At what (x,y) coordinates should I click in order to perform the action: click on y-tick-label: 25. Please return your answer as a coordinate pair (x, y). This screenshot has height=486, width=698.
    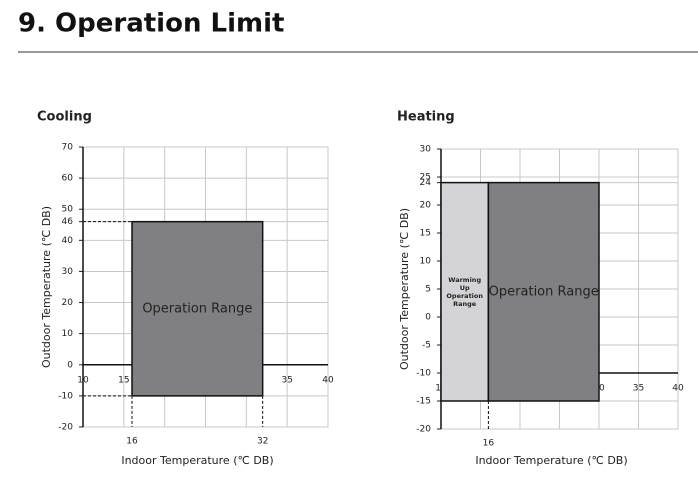
    Looking at the image, I should click on (425, 178).